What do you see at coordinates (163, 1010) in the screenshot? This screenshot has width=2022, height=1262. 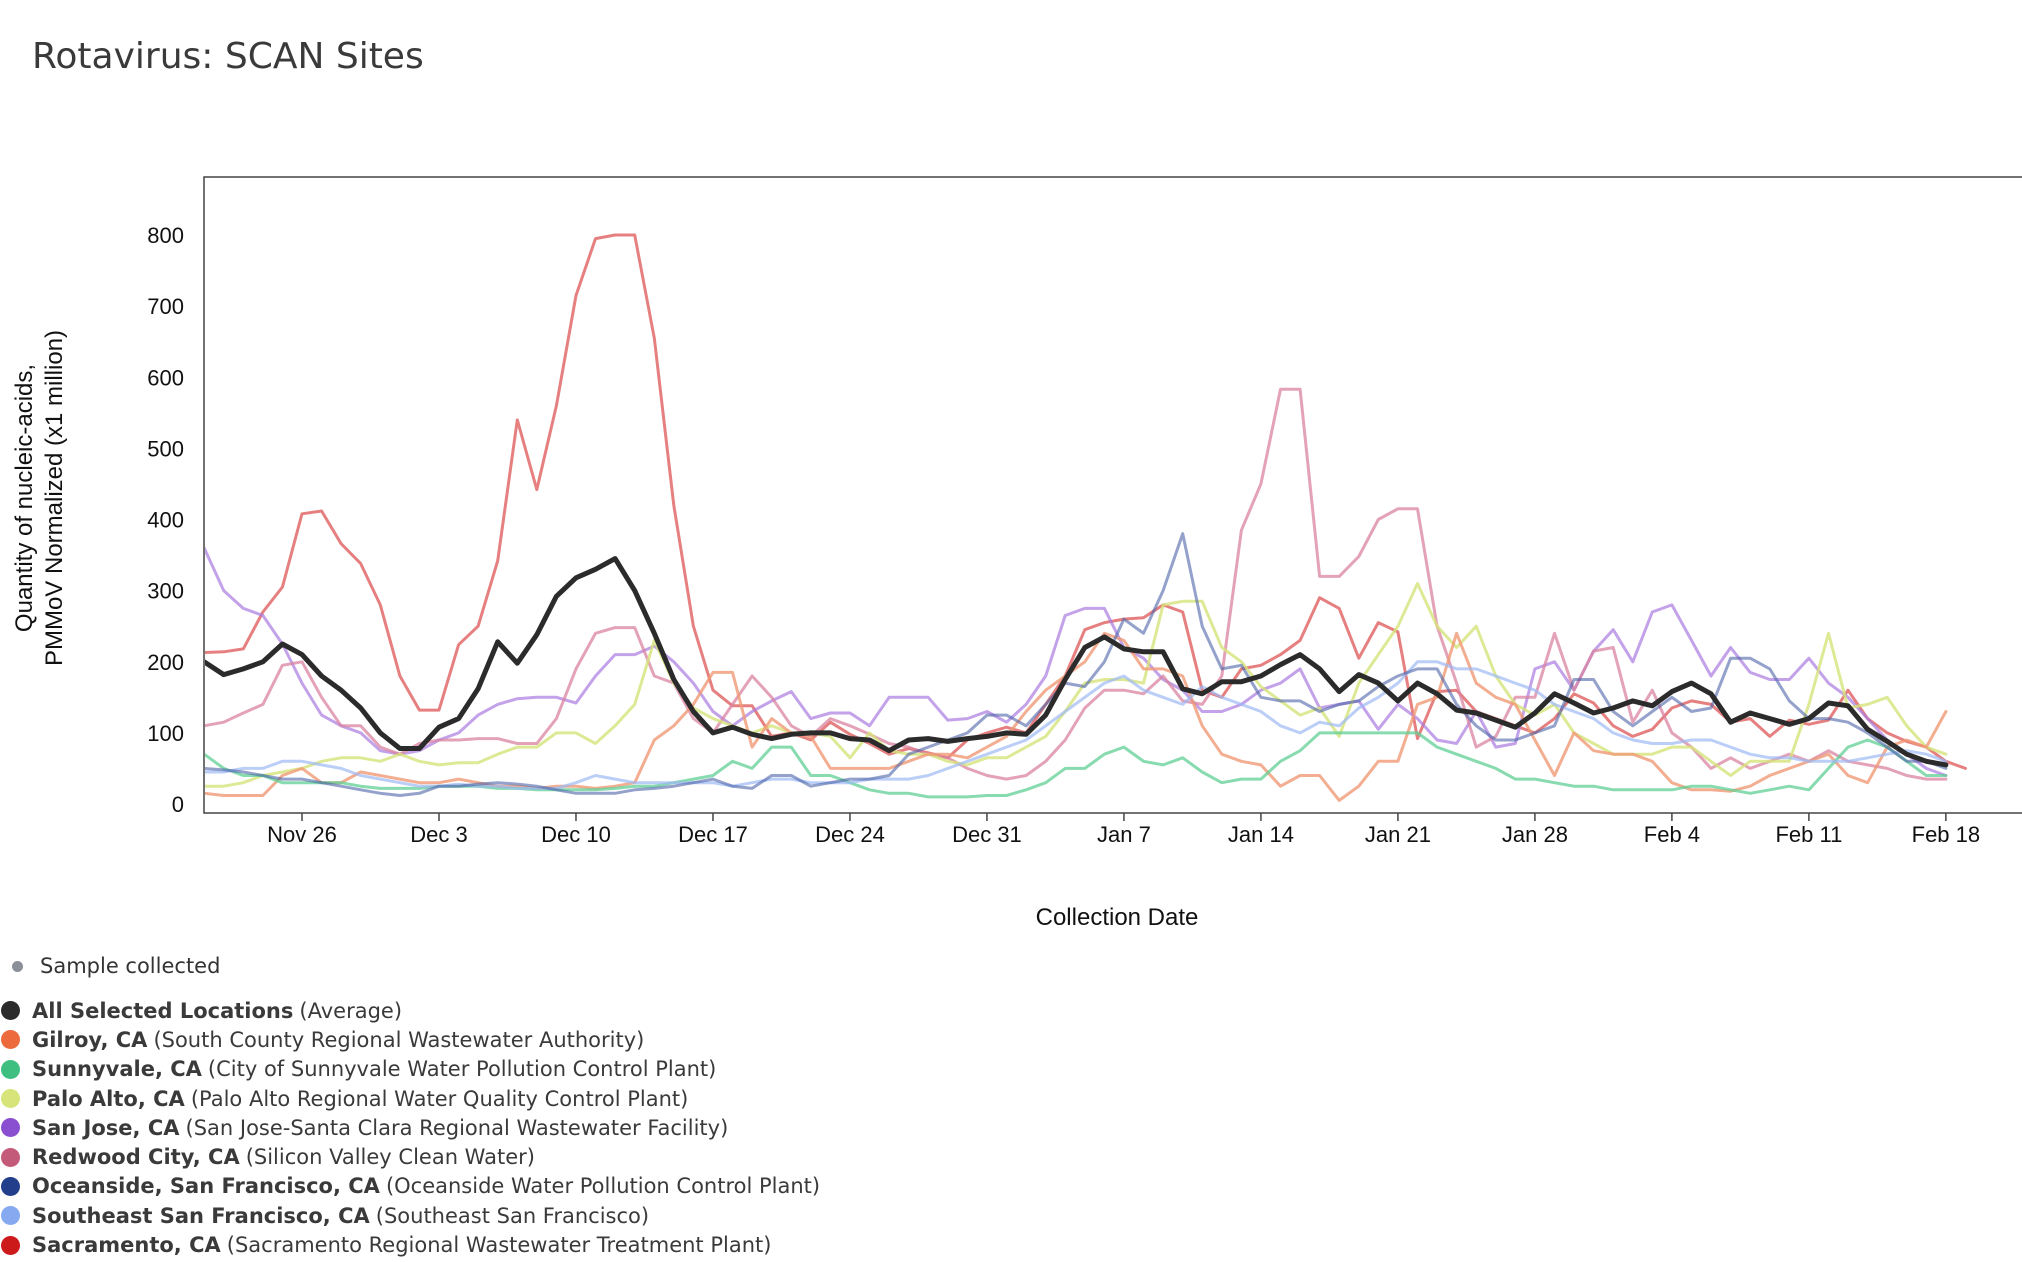 I see `legend-item-name: All Selected Locations` at bounding box center [163, 1010].